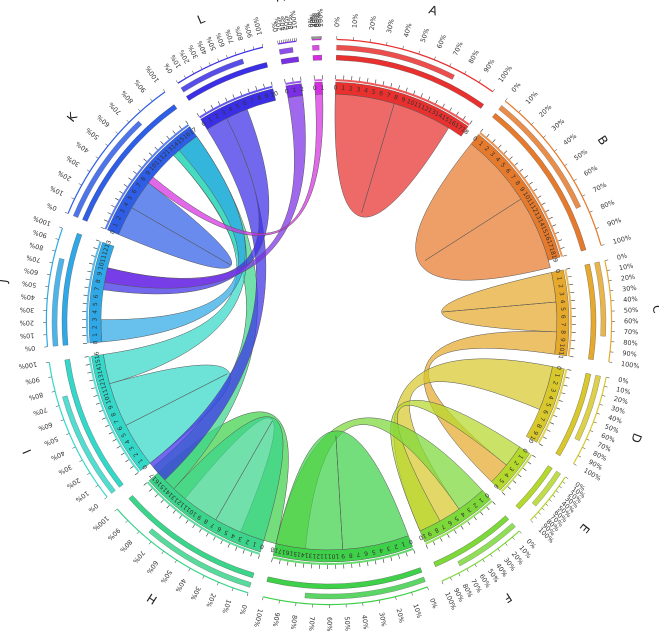 The height and width of the screenshot is (644, 659). Describe the element at coordinates (532, 98) in the screenshot. I see `percent-label: 10%` at that location.